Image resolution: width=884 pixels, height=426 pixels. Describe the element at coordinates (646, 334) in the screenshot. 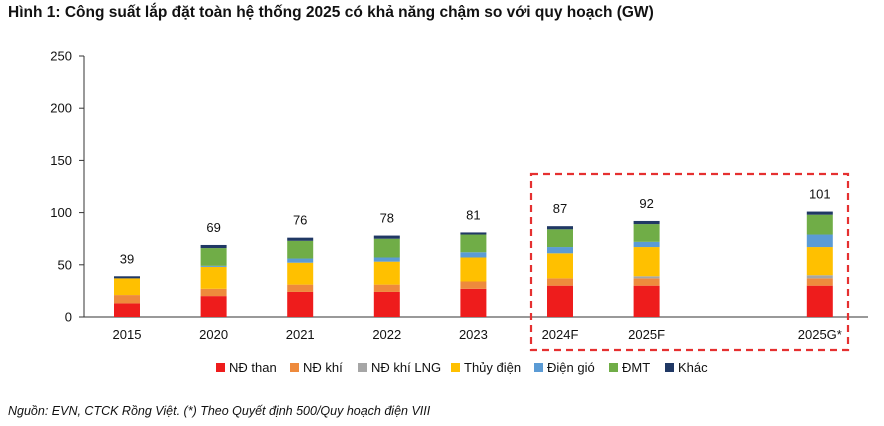

I see `x-tick-label: 2025F` at that location.